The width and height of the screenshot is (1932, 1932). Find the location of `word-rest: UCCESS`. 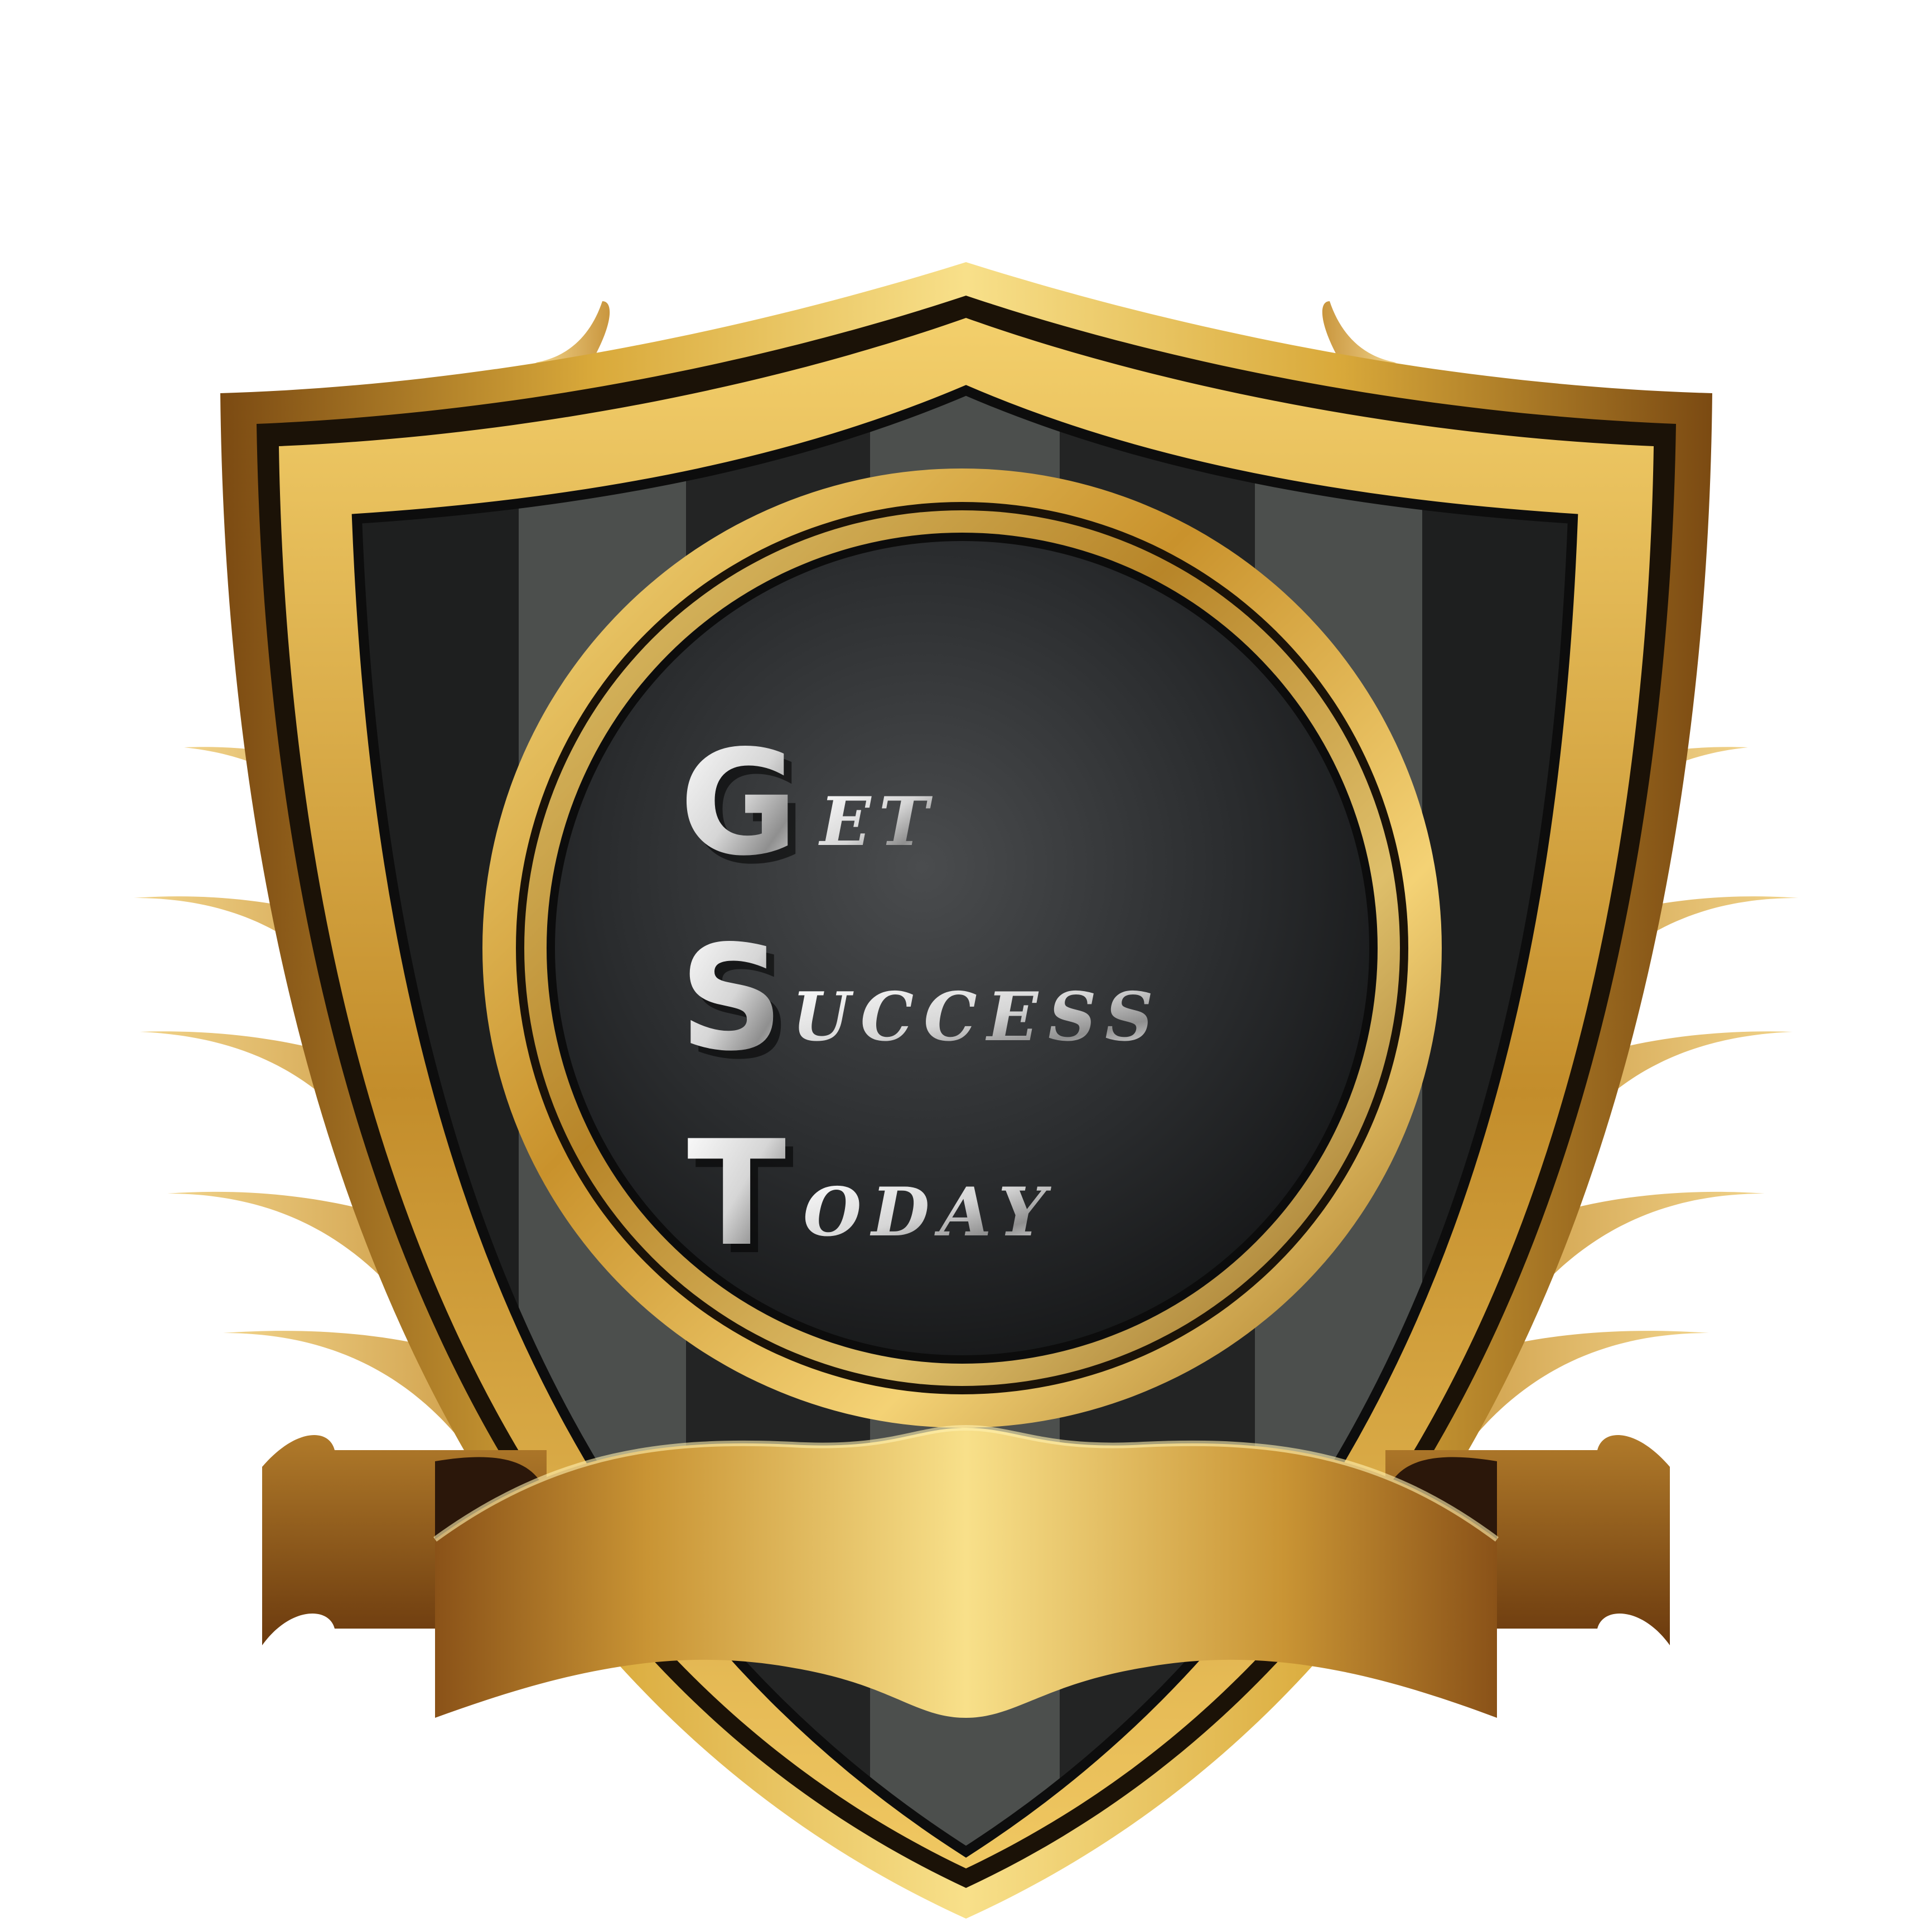

word-rest: UCCESS is located at coordinates (977, 1017).